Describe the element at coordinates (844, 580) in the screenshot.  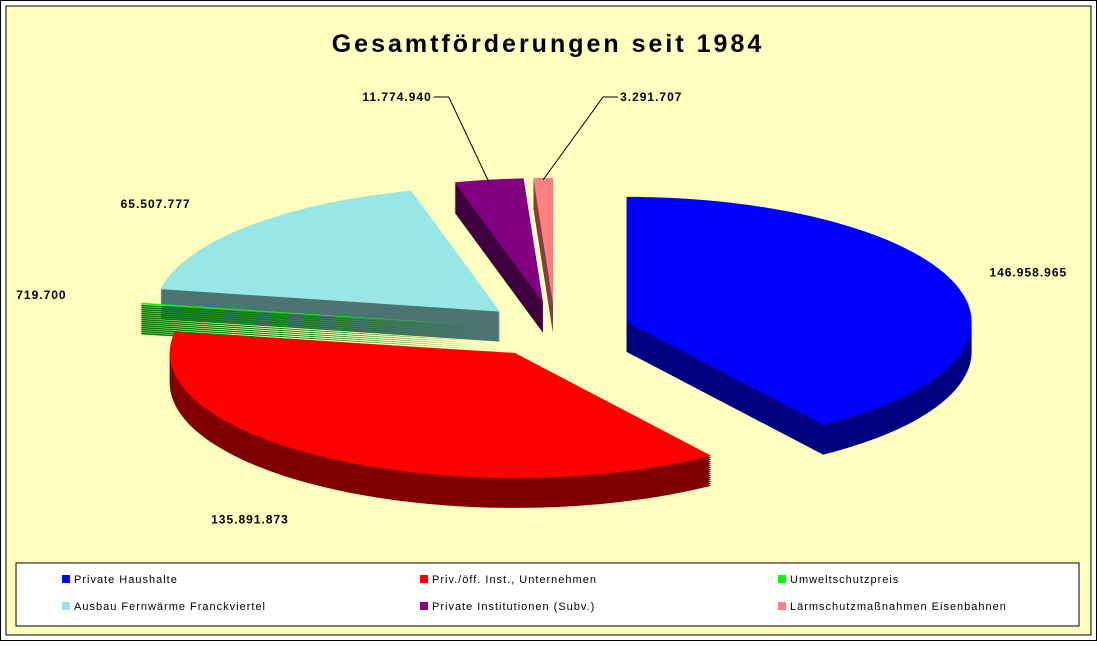
I see `legend-label: Umweltschutzpreis` at that location.